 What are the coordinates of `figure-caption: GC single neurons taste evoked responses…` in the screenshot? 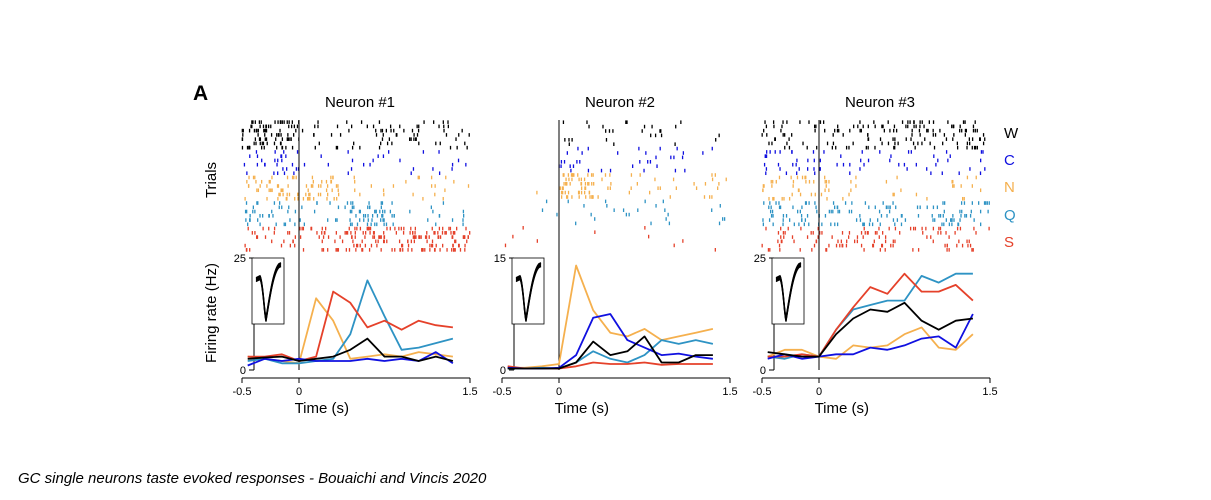 It's located at (252, 478).